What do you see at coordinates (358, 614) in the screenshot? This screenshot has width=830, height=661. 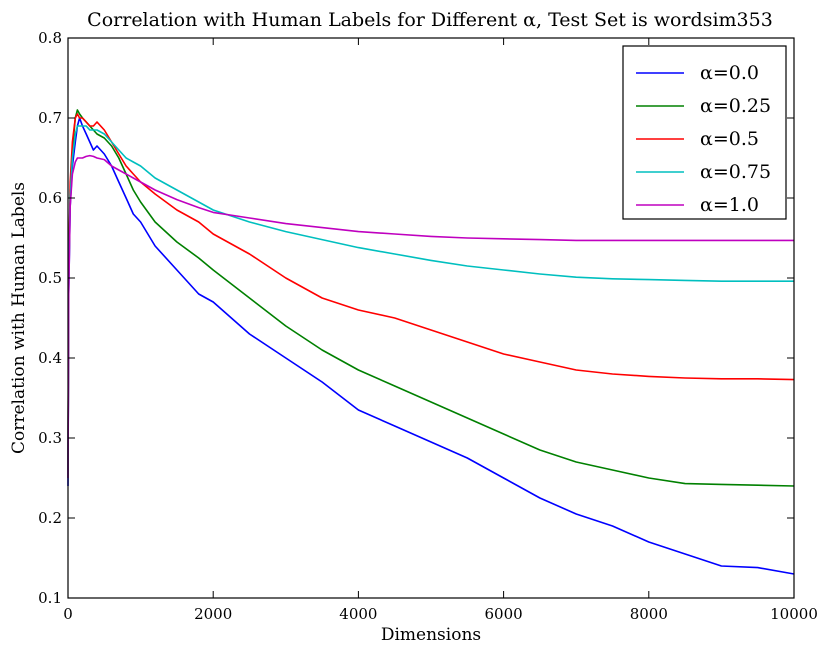 I see `x-tick-label: 4000` at bounding box center [358, 614].